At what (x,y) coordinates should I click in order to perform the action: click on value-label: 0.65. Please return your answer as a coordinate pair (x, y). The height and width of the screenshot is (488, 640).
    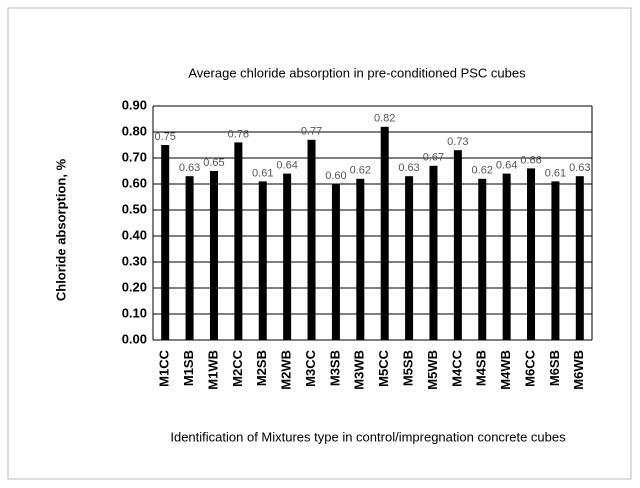
    Looking at the image, I should click on (213, 163).